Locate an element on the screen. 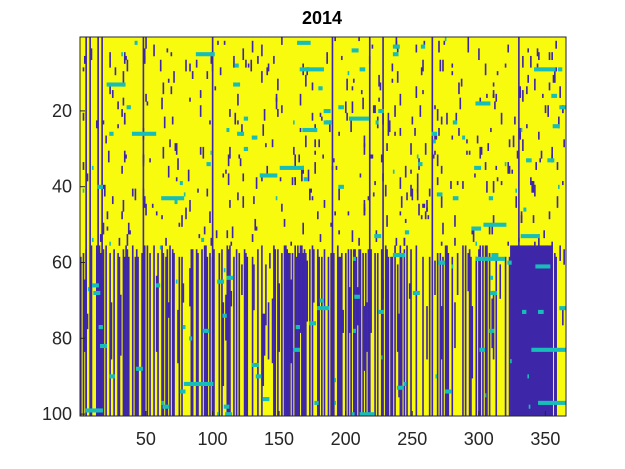  y-tick-label: 60 is located at coordinates (62, 263).